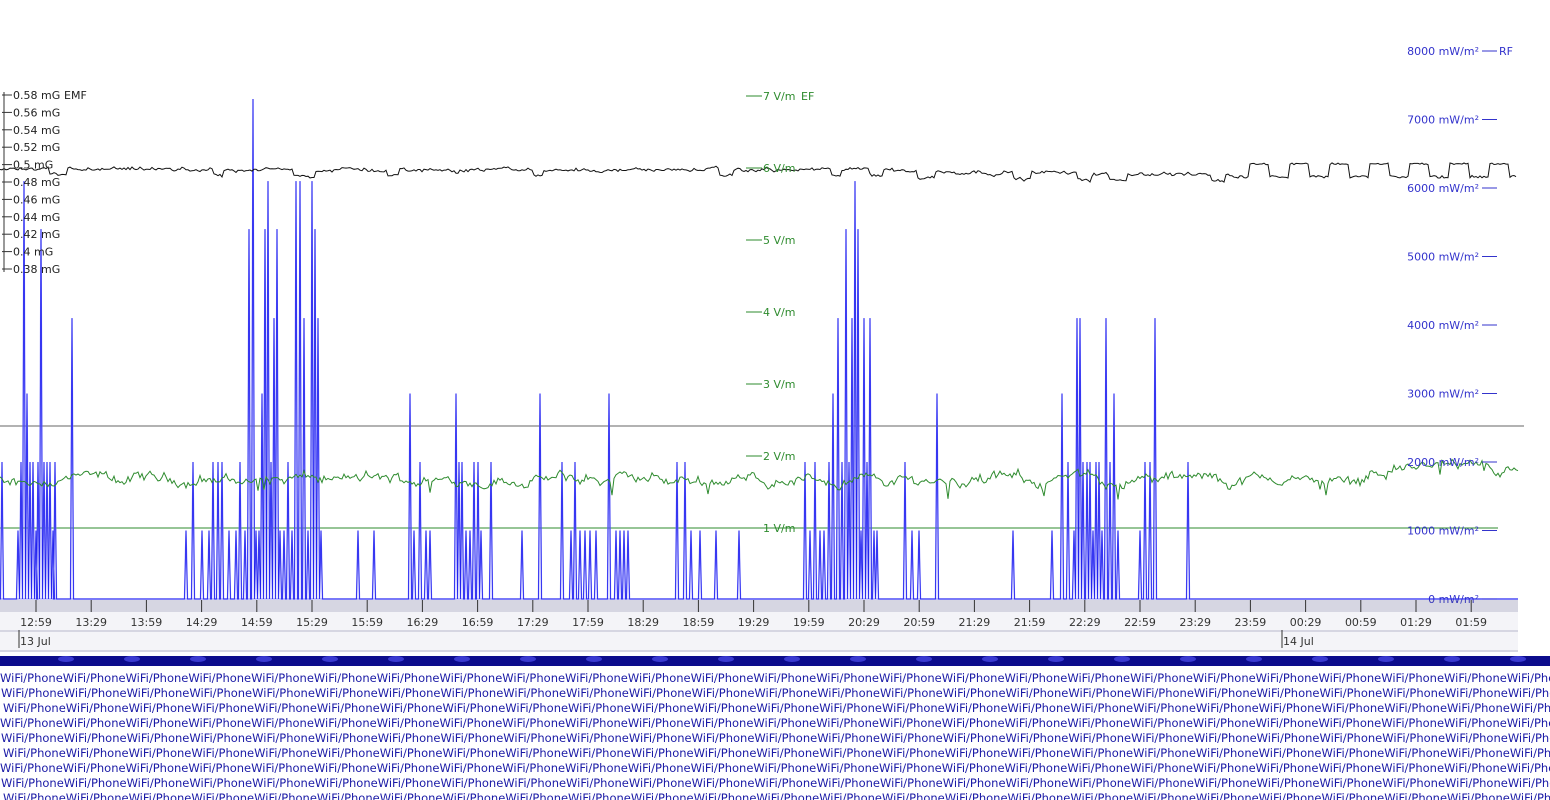  Describe the element at coordinates (1443, 188) in the screenshot. I see `rf-tick-label: 6000 mW/m²` at that location.